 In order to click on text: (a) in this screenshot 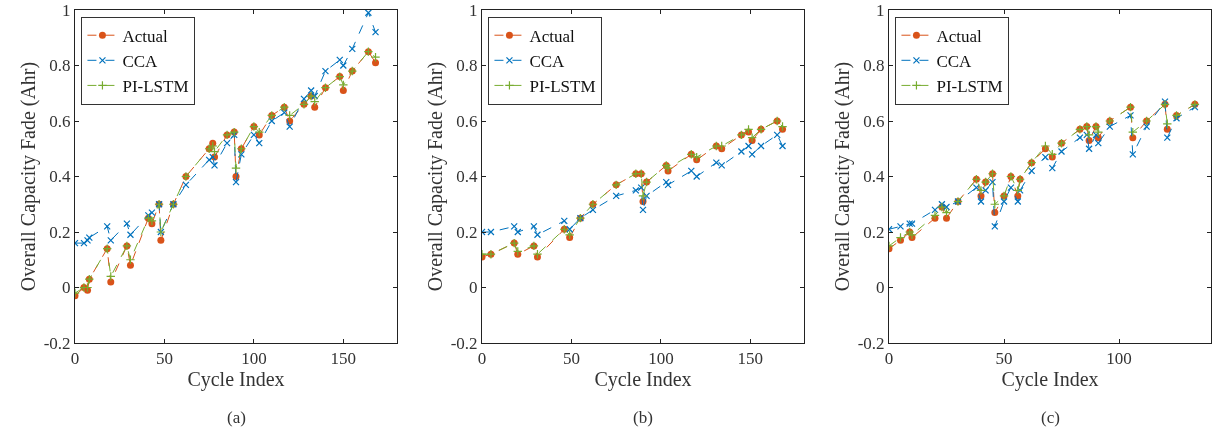, I will do `click(236, 417)`.